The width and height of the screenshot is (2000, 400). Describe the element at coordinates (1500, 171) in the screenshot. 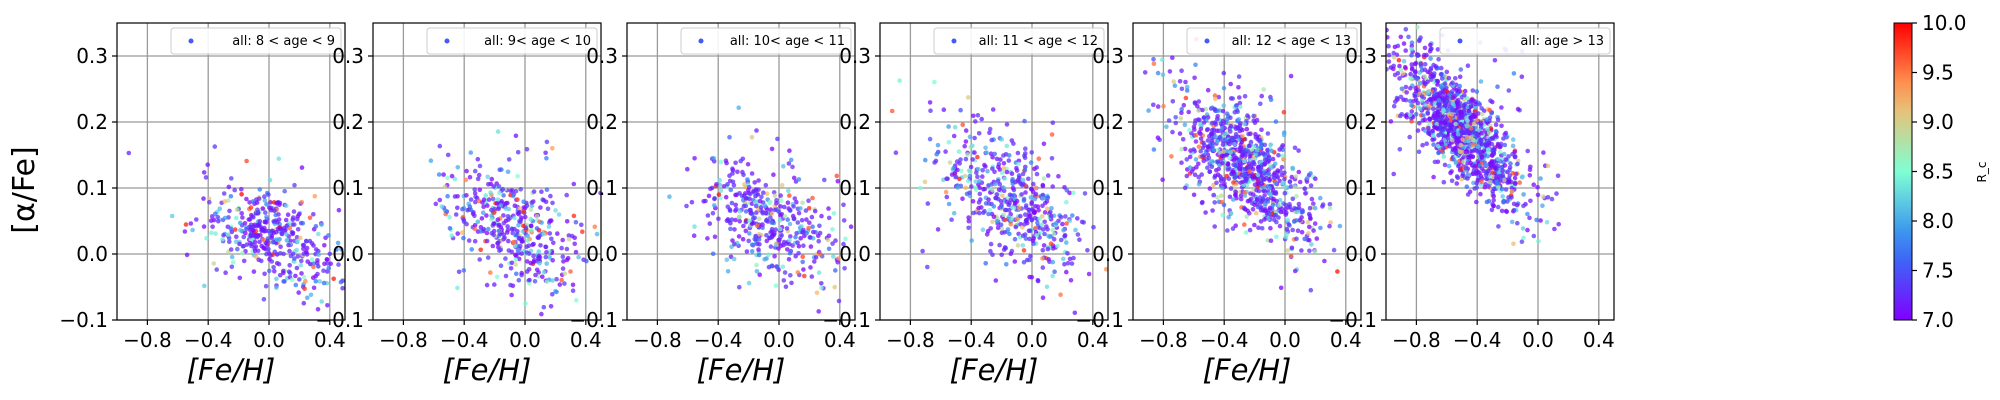

I see `axes-frame` at that location.